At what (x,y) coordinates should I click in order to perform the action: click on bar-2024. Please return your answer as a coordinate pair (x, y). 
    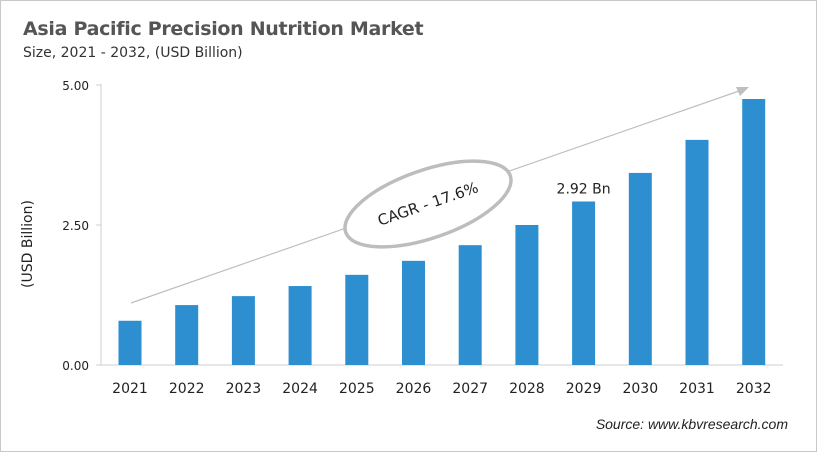
    Looking at the image, I should click on (300, 325).